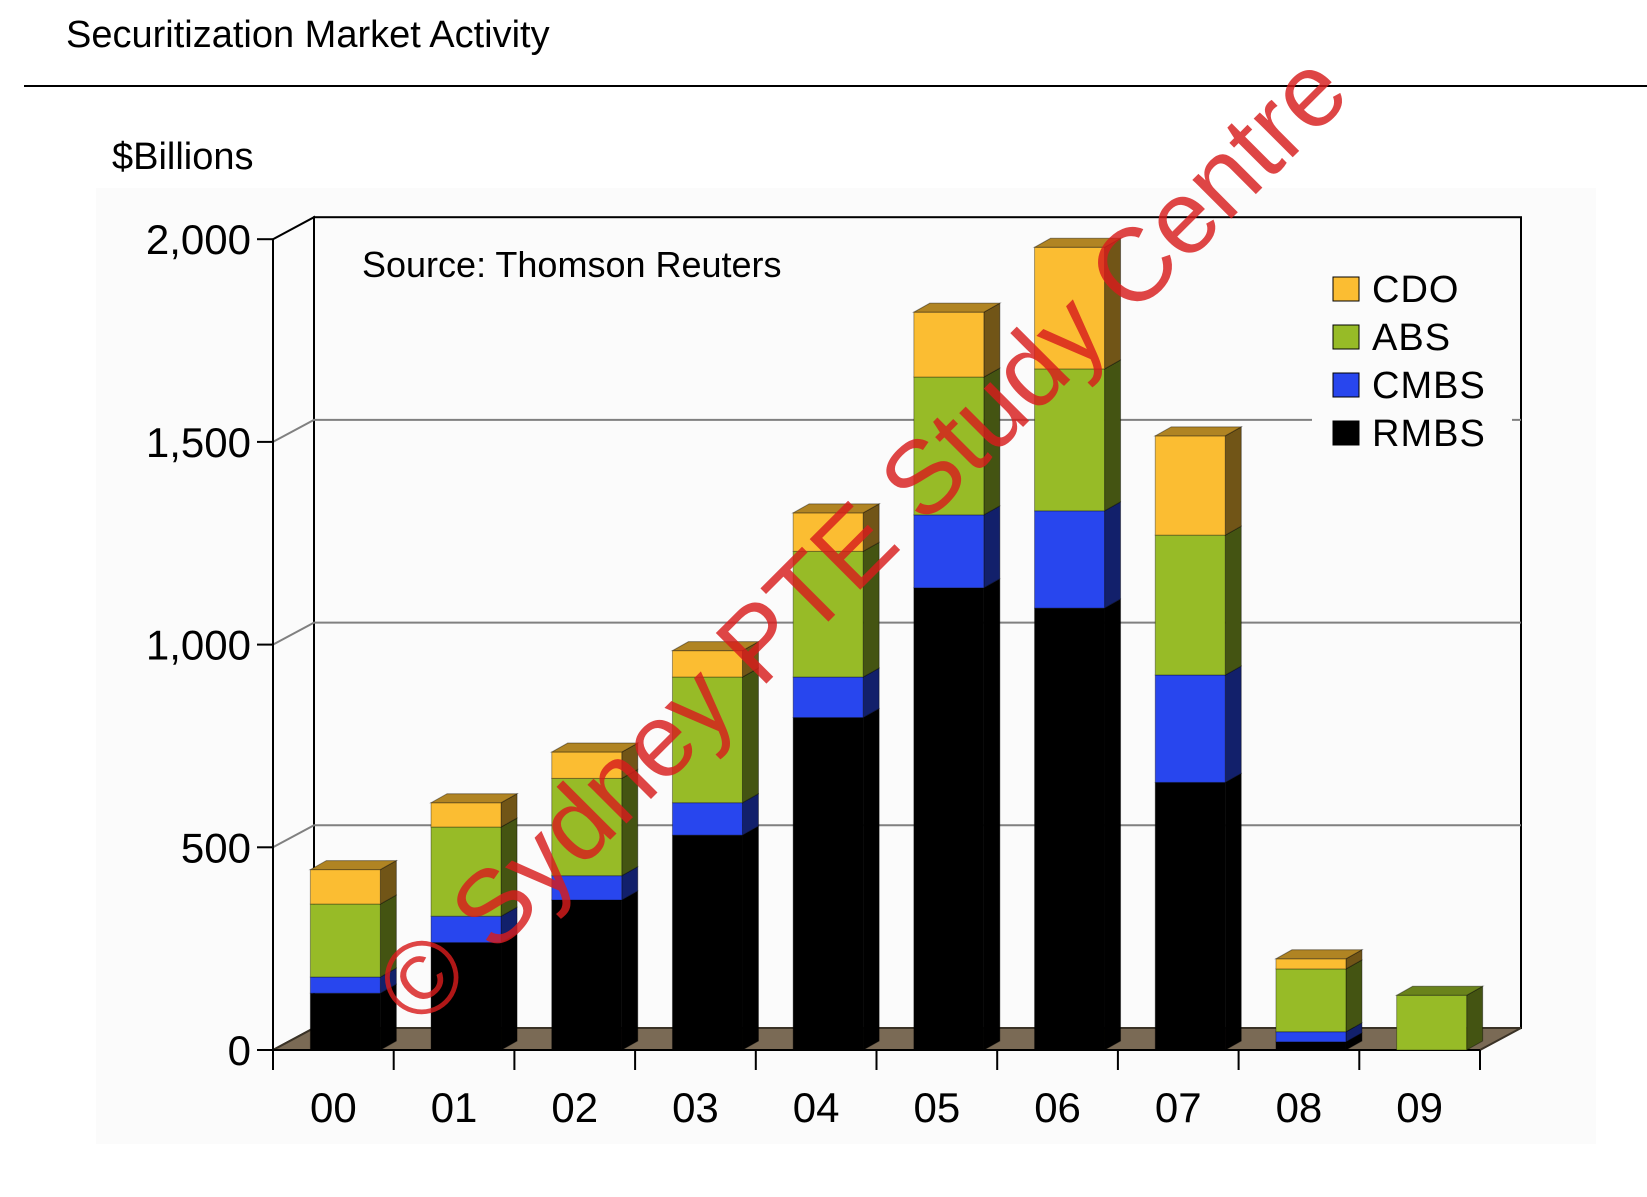 Image resolution: width=1647 pixels, height=1197 pixels. I want to click on x-tick-label: 00, so click(333, 1107).